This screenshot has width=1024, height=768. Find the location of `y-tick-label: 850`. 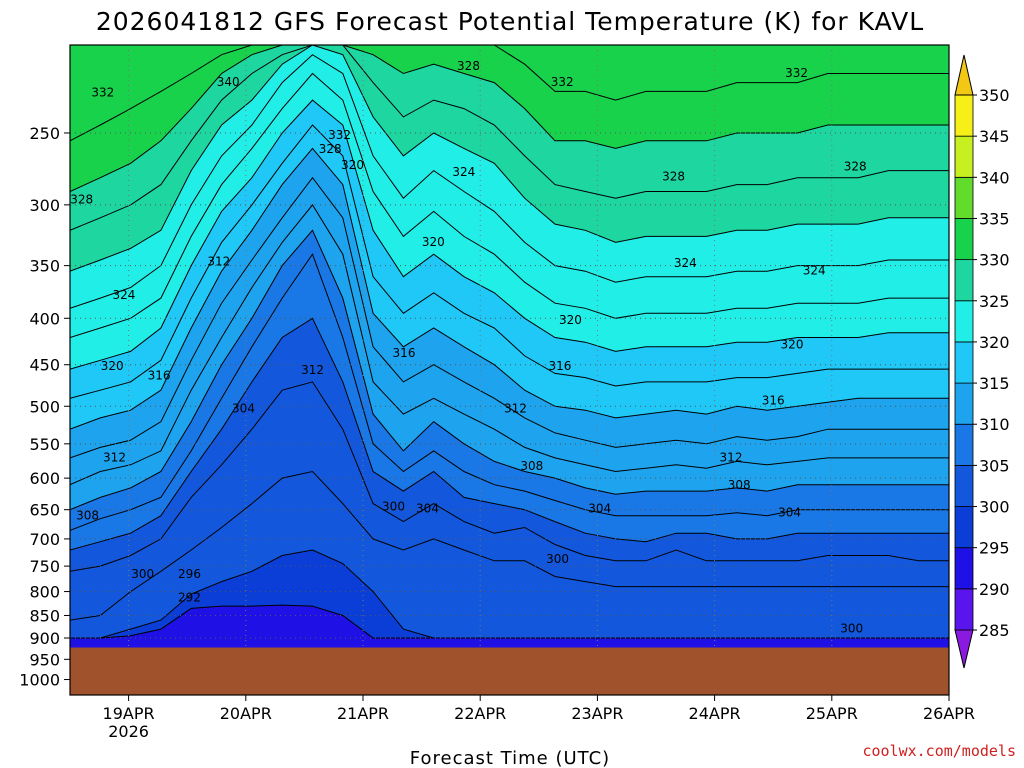

y-tick-label: 850 is located at coordinates (44, 615).